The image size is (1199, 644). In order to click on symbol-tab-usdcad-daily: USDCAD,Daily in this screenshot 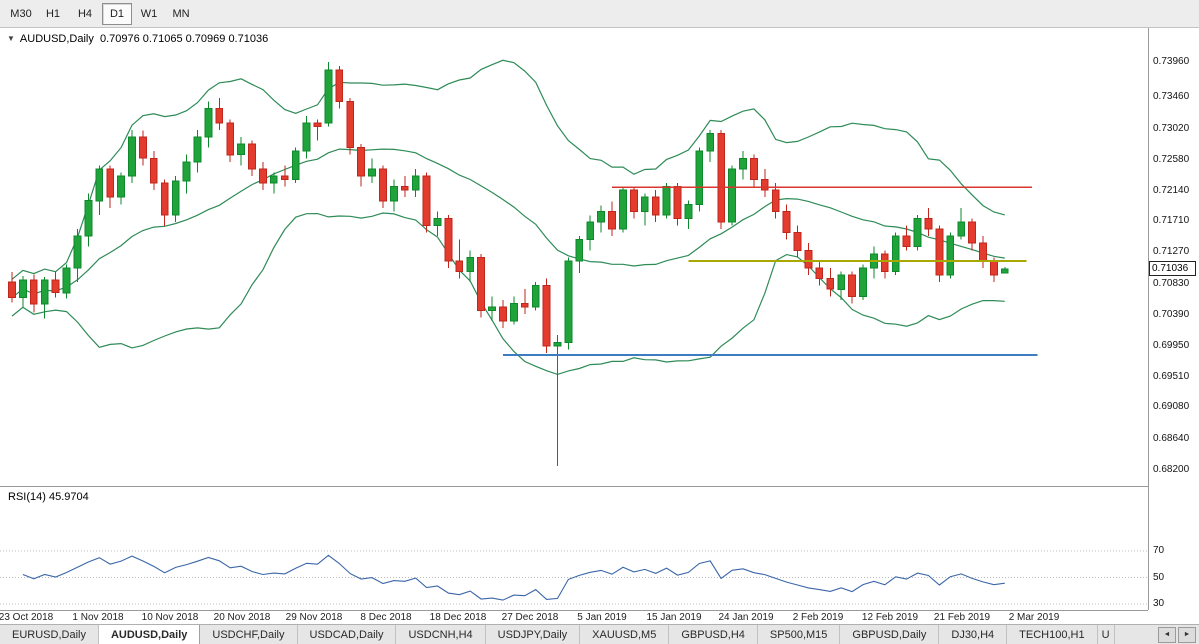, I will do `click(347, 634)`.